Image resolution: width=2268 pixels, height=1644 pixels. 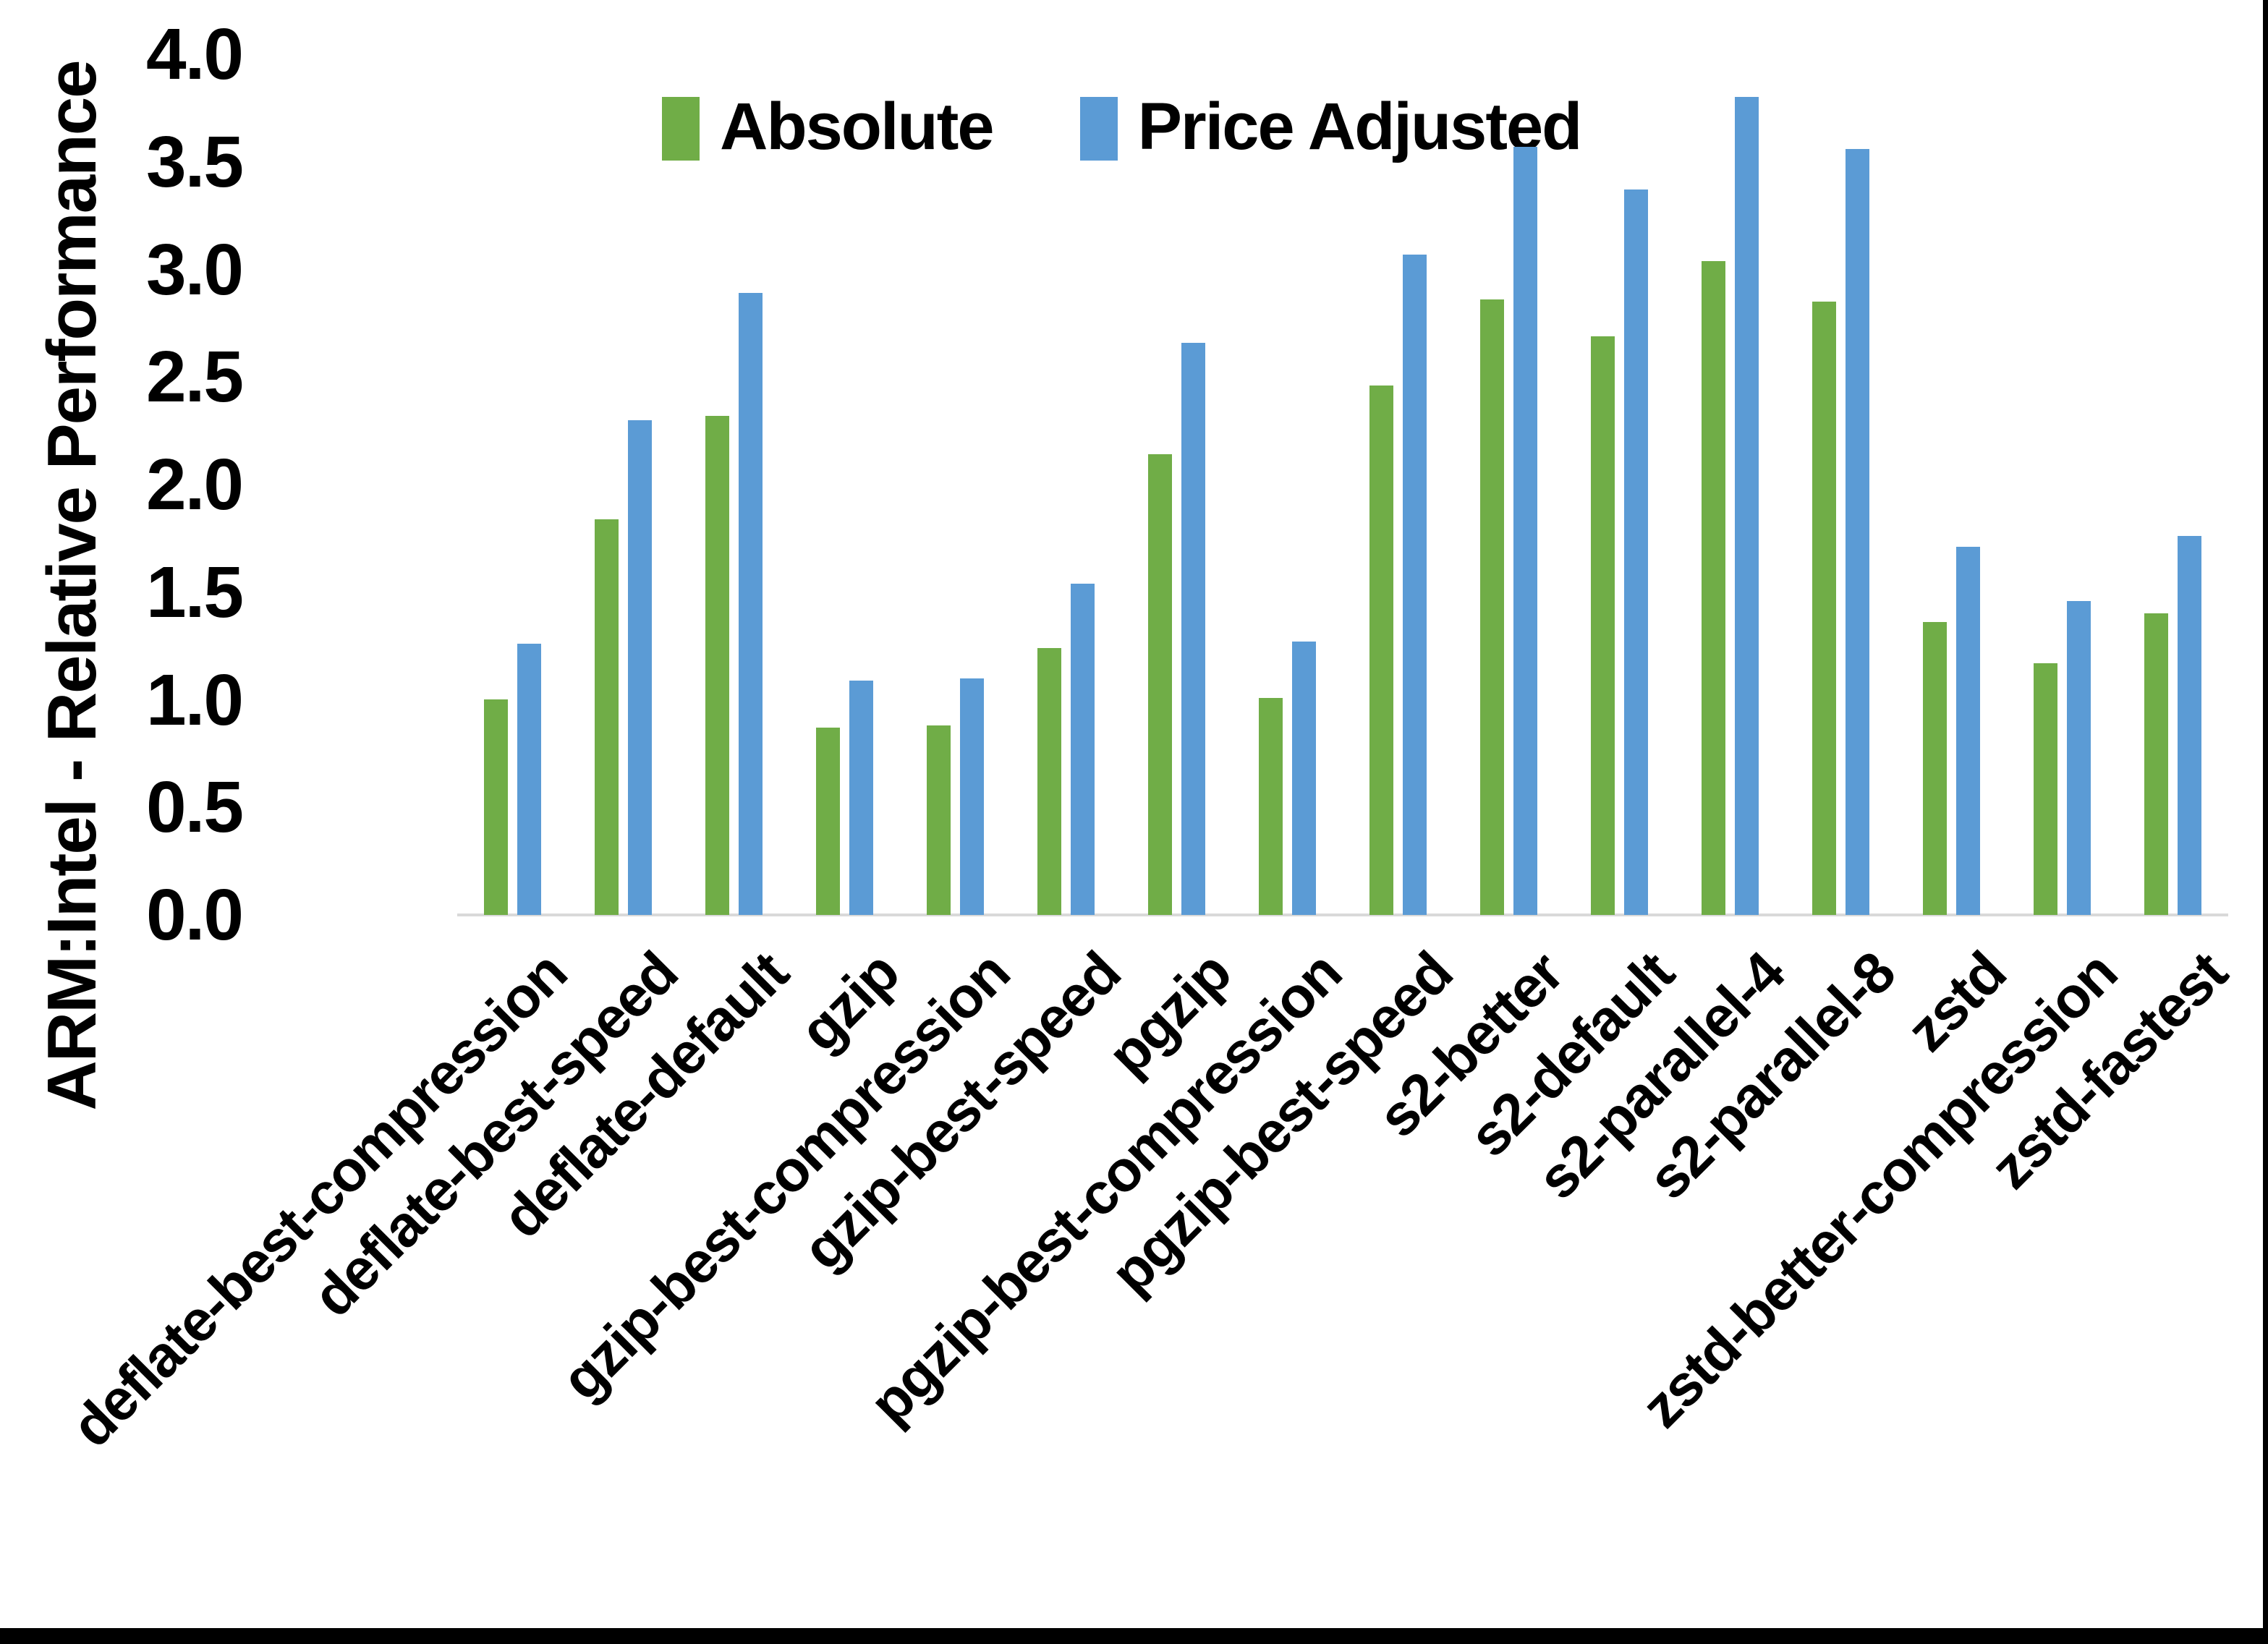 What do you see at coordinates (1281, 1123) in the screenshot?
I see `x-label-pgzip-best-speed: pgzip-best-speed` at bounding box center [1281, 1123].